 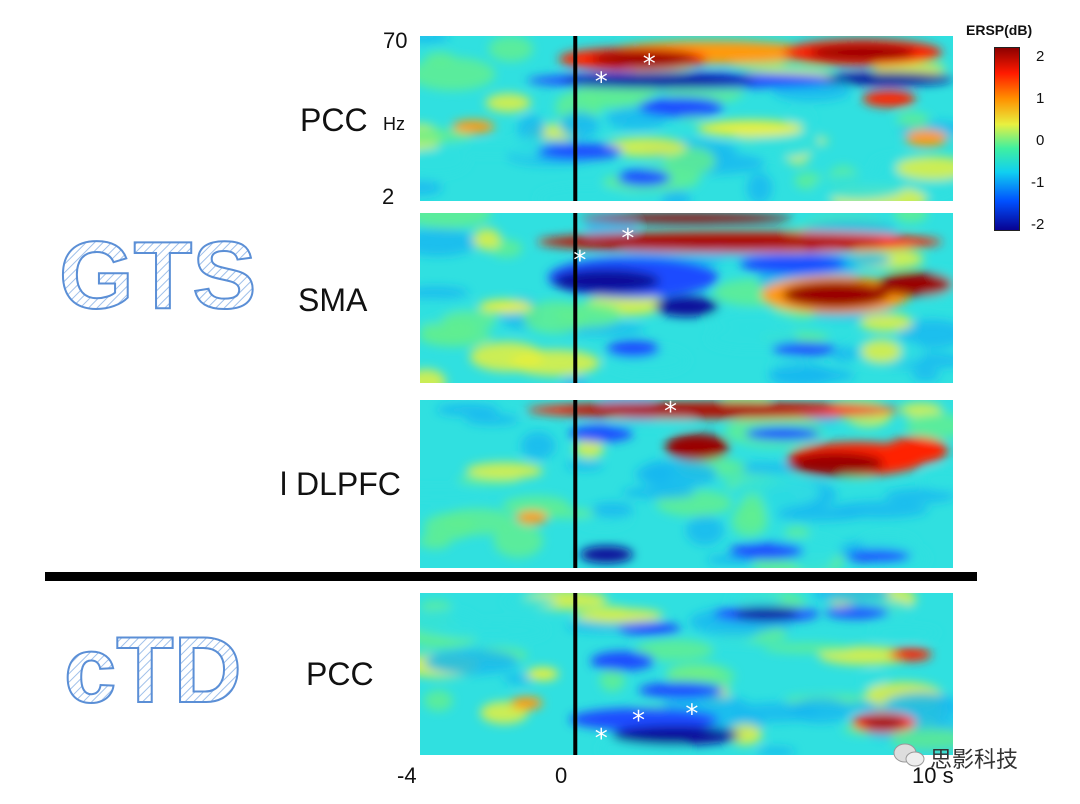 I want to click on group-ctd-text: cTD, so click(x=153, y=664).